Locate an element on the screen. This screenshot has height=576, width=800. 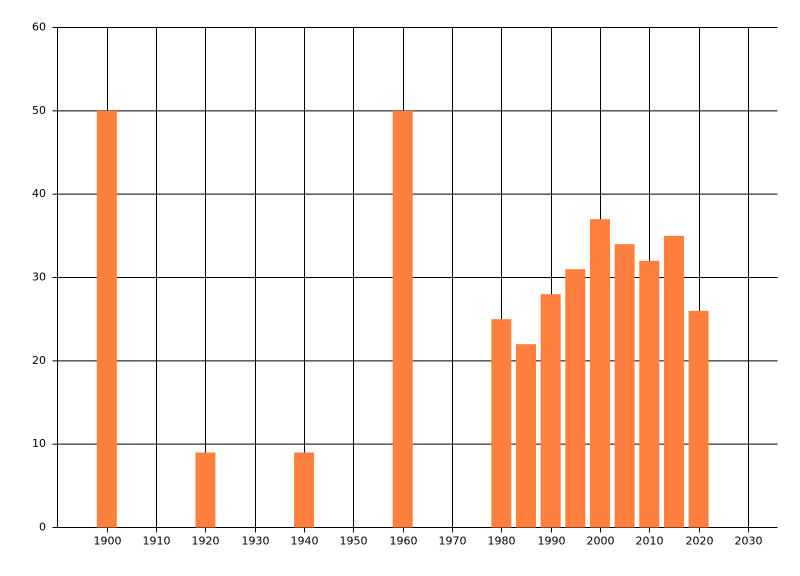
x-tick-label: 1930 is located at coordinates (256, 541).